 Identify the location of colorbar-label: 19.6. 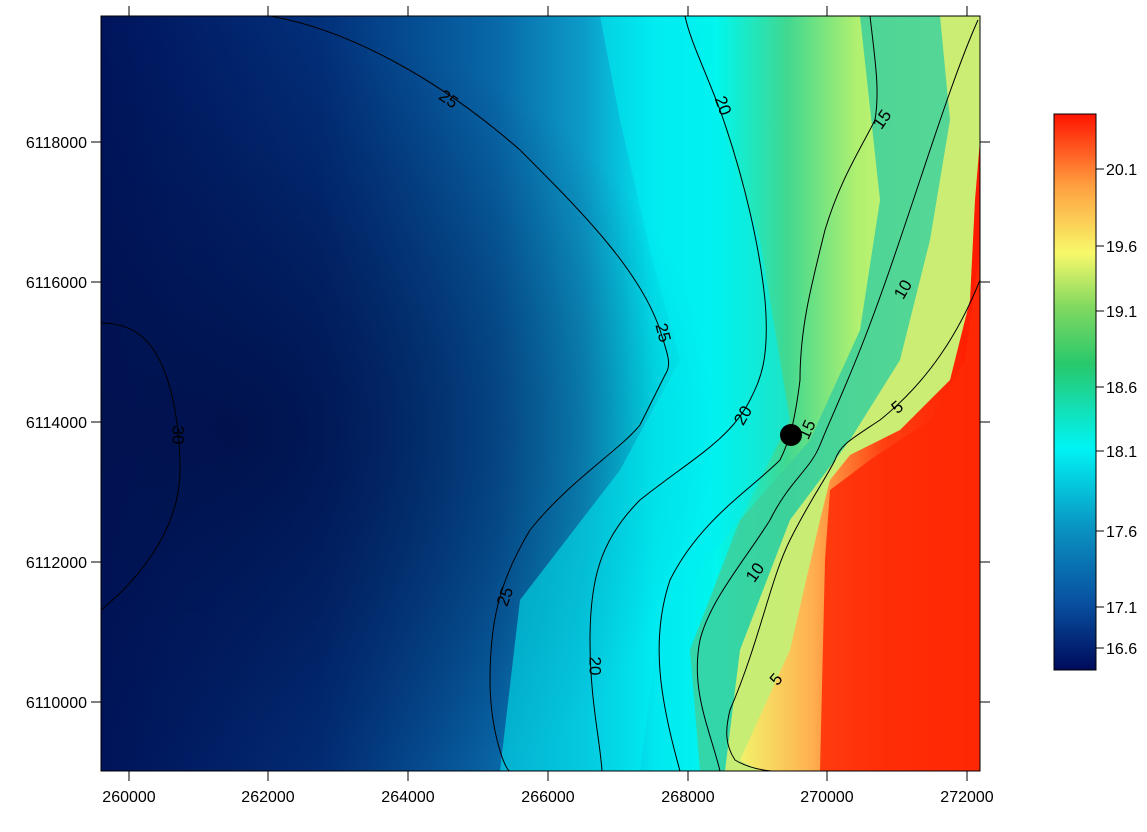
(1121, 247).